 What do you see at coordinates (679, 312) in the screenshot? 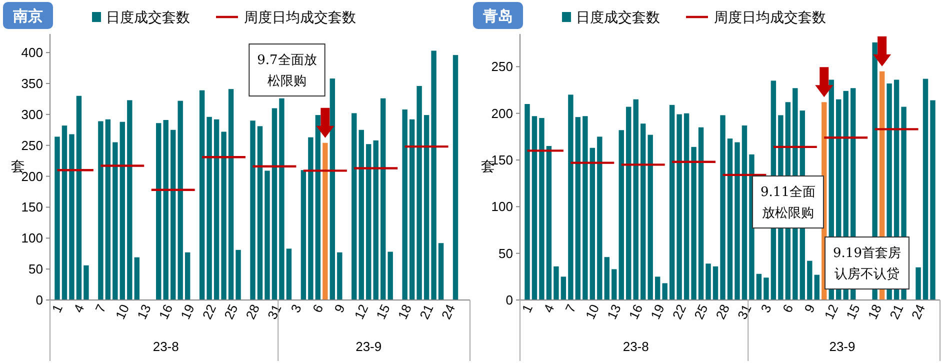
I see `x-tick-label: 22` at bounding box center [679, 312].